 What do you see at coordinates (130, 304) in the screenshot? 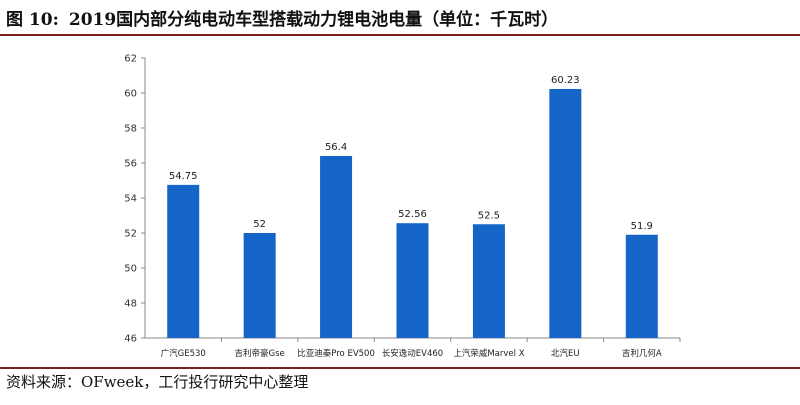
I see `y-tick-label: 48` at bounding box center [130, 304].